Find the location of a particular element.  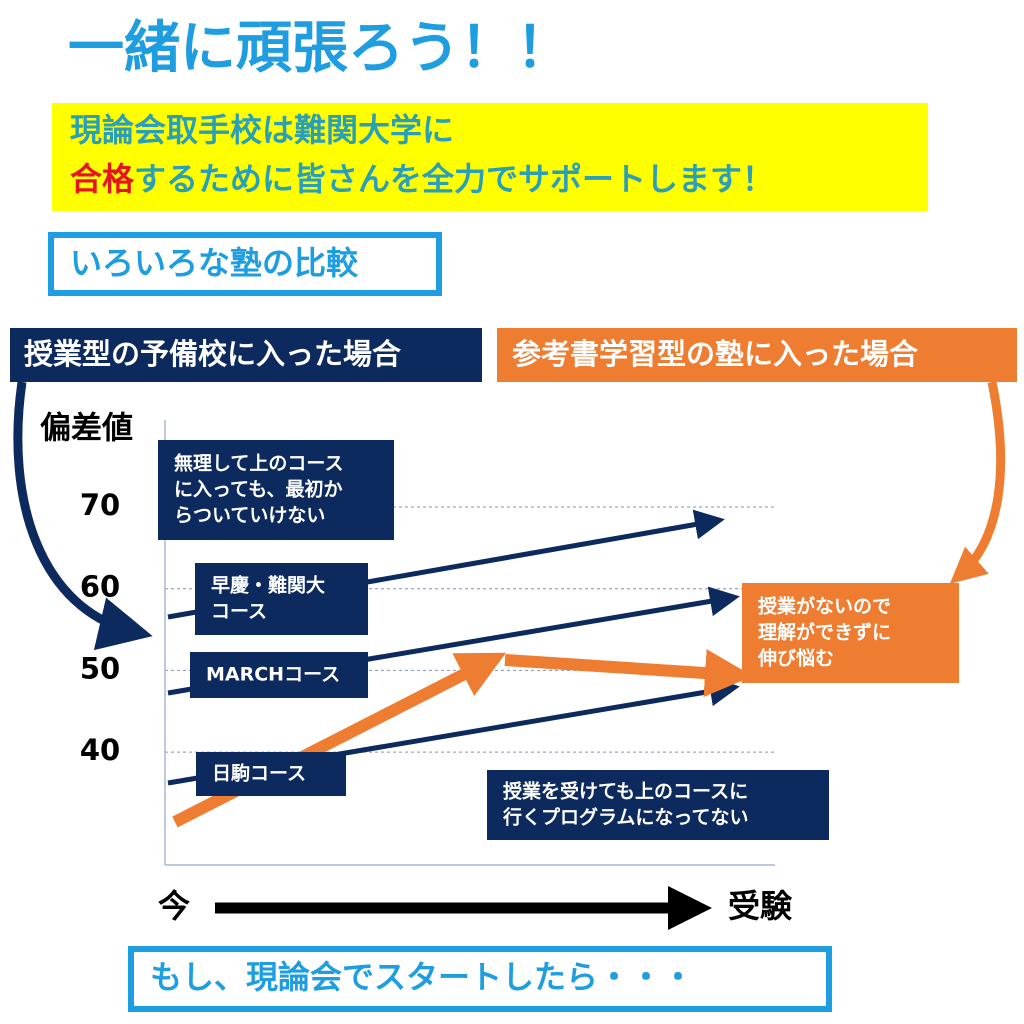

y-tick-label: 60 is located at coordinates (100, 587).